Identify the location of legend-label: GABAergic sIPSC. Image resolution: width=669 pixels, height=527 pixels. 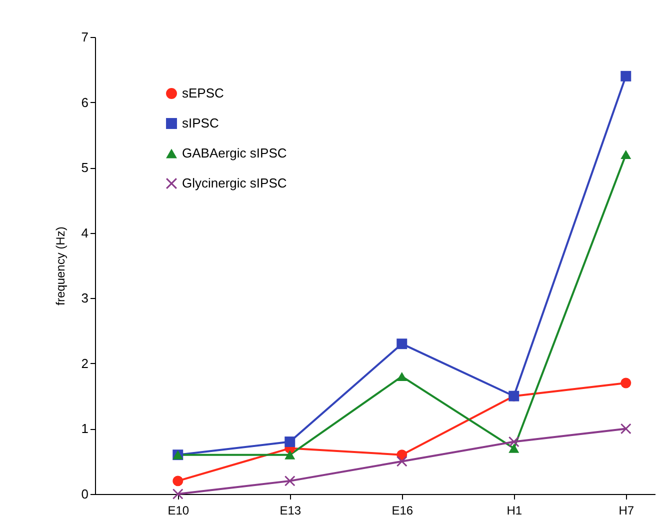
(234, 153).